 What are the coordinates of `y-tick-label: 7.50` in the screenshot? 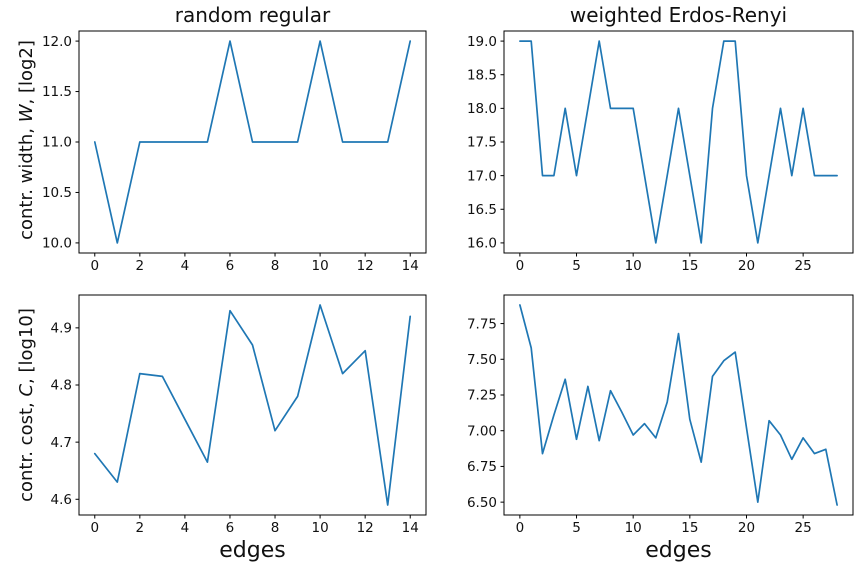 It's located at (482, 360).